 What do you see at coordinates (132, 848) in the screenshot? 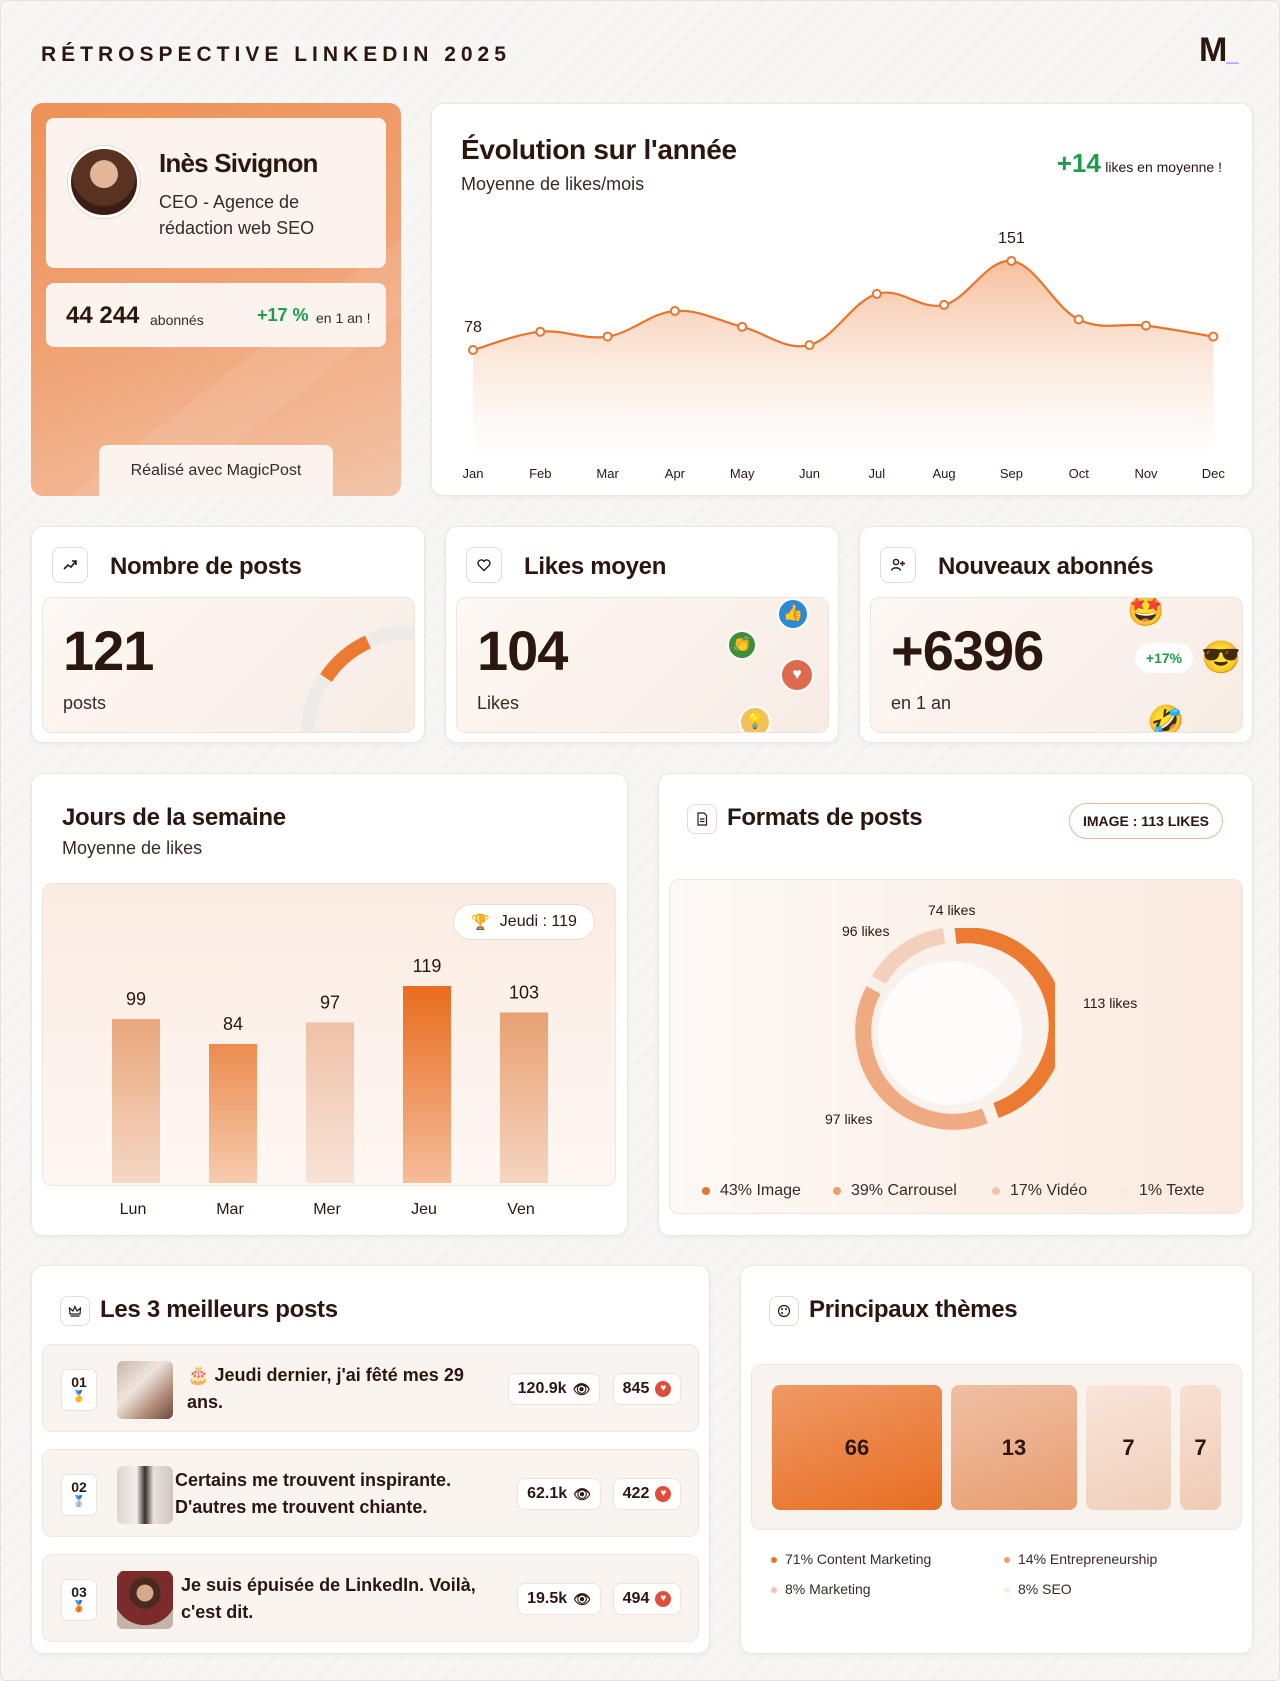
I see `weekdays-subtitle: Moyenne de likes` at bounding box center [132, 848].